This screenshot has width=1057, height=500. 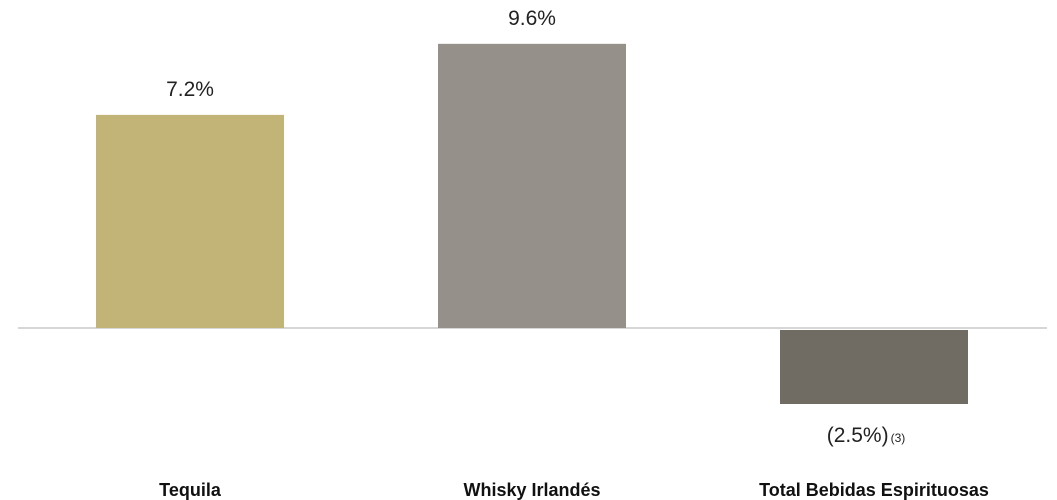 I want to click on bar-whisky-irlandes, so click(x=532, y=186).